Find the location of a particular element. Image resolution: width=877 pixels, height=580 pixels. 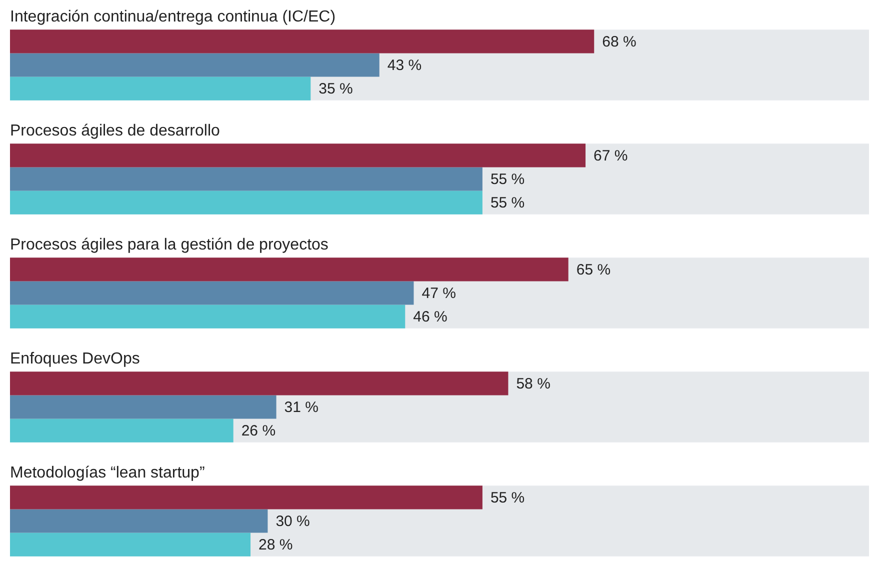

data-label: 67 % is located at coordinates (611, 156).